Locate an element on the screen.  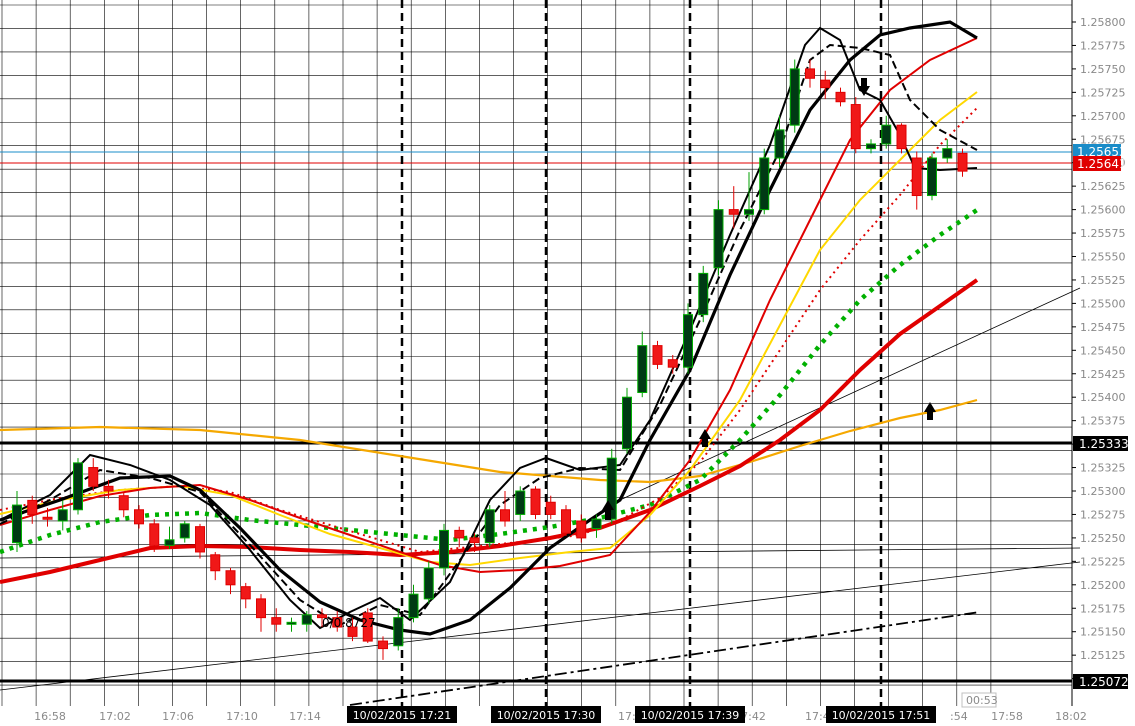
time-marker-label-box is located at coordinates (546, 714).